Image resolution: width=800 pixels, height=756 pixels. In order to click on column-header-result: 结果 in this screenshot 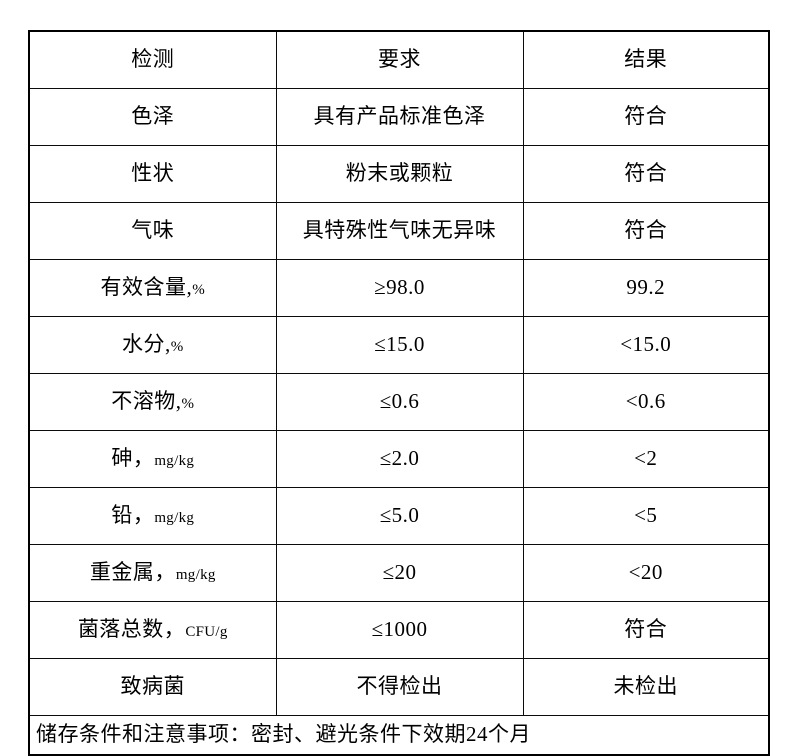, I will do `click(646, 59)`.